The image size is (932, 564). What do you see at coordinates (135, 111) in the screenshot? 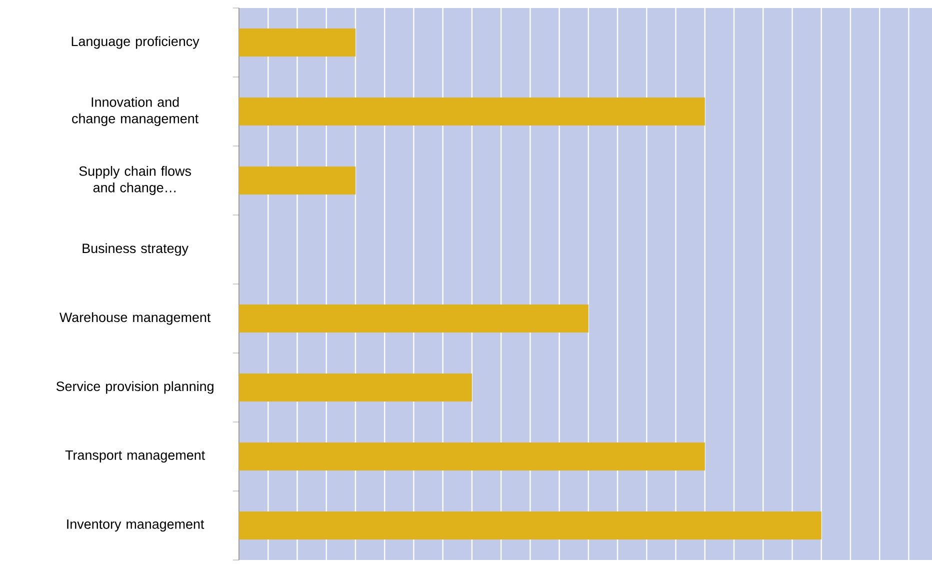
I see `y-tick-label: Innovation and change management` at bounding box center [135, 111].